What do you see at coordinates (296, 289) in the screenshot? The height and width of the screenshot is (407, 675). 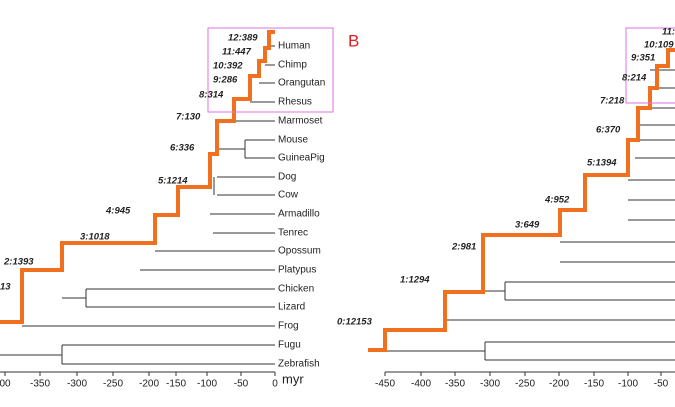 I see `species-label: Chicken` at bounding box center [296, 289].